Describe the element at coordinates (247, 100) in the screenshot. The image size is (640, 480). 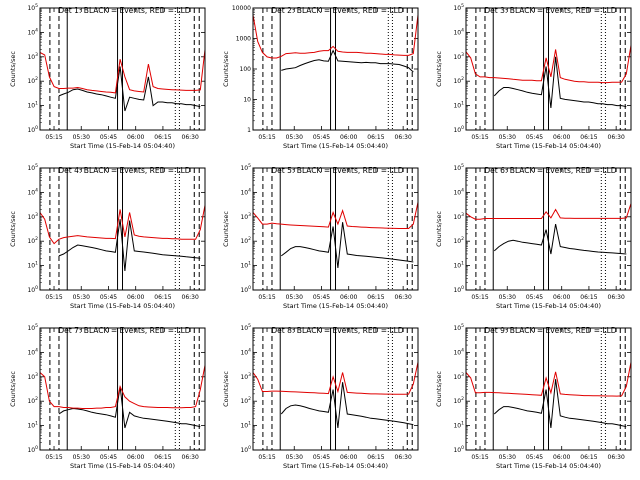
I see `y-tick-label: 10` at that location.